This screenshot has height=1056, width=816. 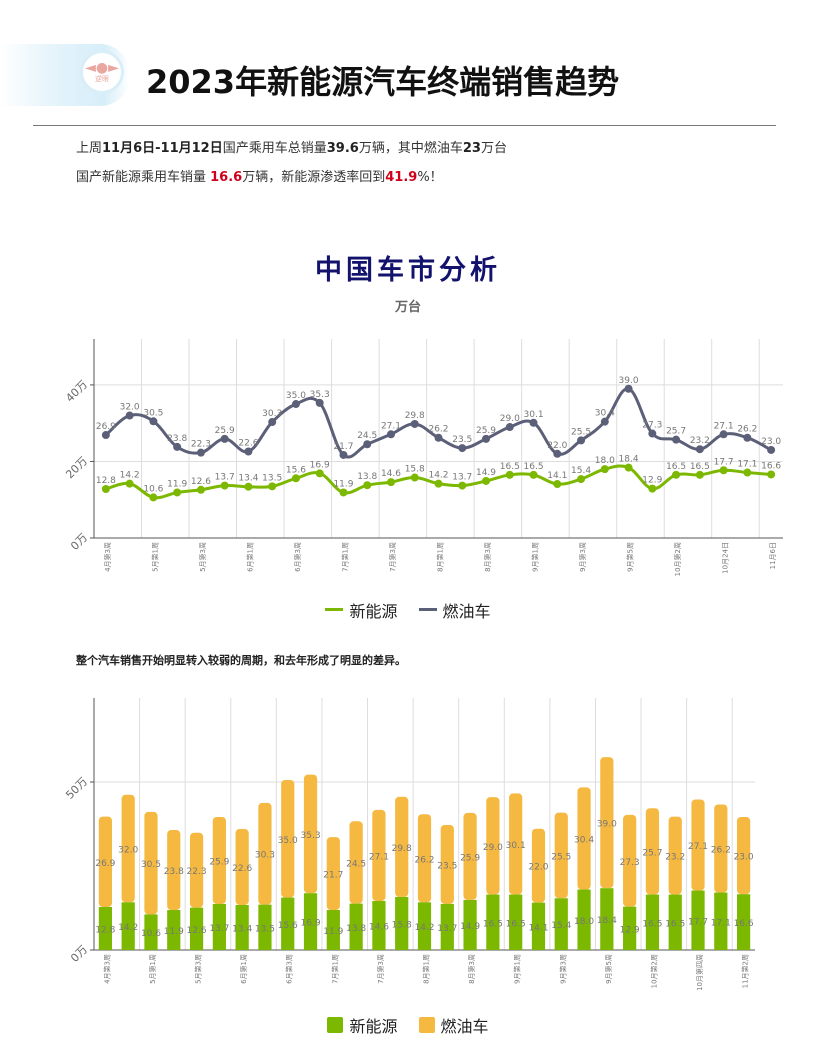 What do you see at coordinates (440, 557) in the screenshot?
I see `x-tick-label: 8月第1周` at bounding box center [440, 557].